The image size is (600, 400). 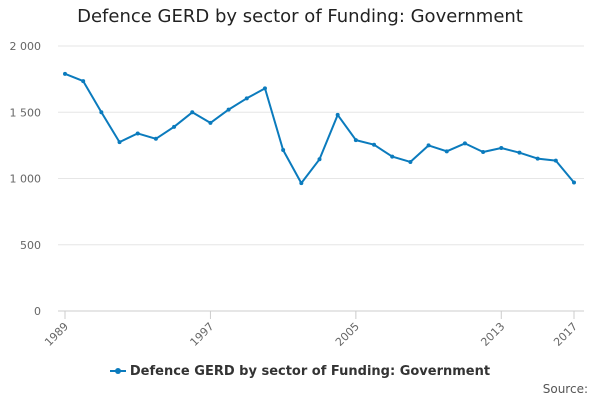 I want to click on y-axis-tick-labels: 0 500 1 000 1 500 2 000, so click(x=26, y=179).